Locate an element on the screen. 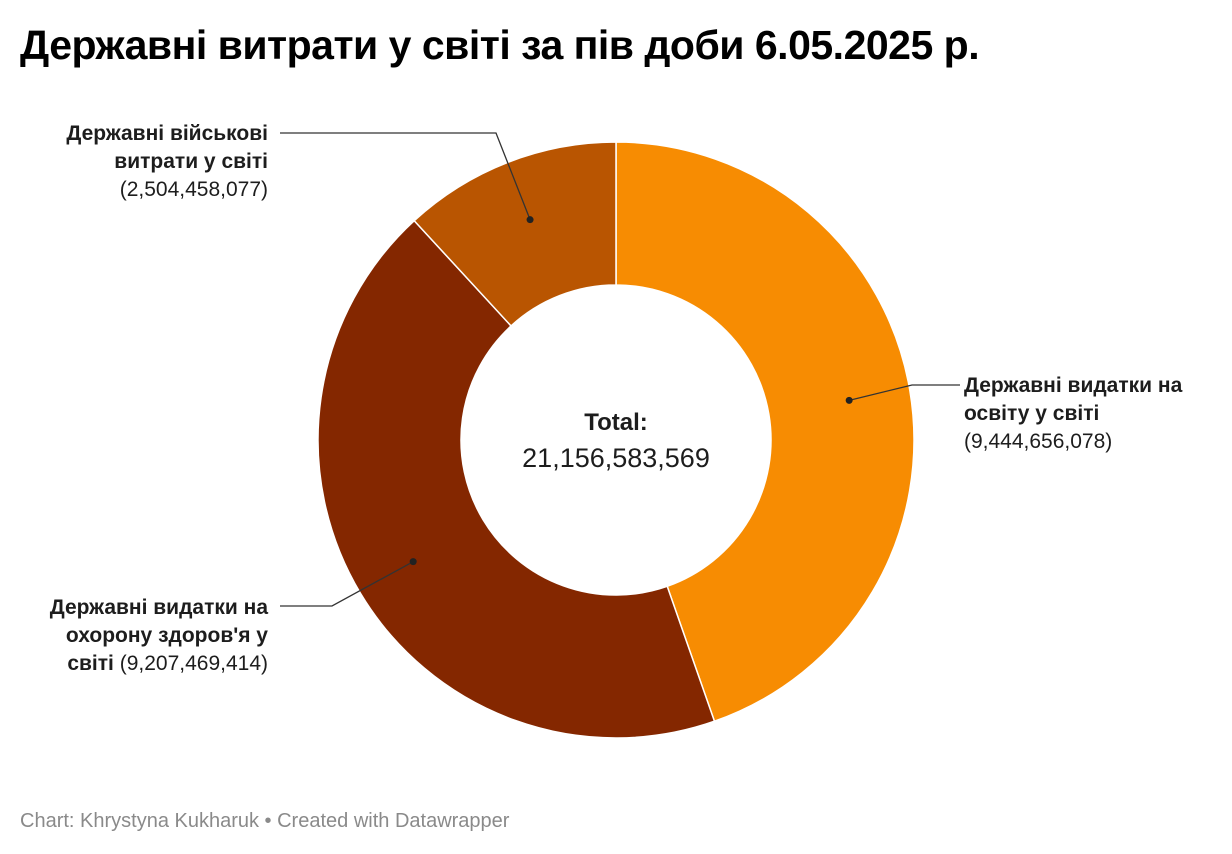 Image resolution: width=1232 pixels, height=854 pixels. slice-label-education-line2: освіту у світі is located at coordinates (1032, 413).